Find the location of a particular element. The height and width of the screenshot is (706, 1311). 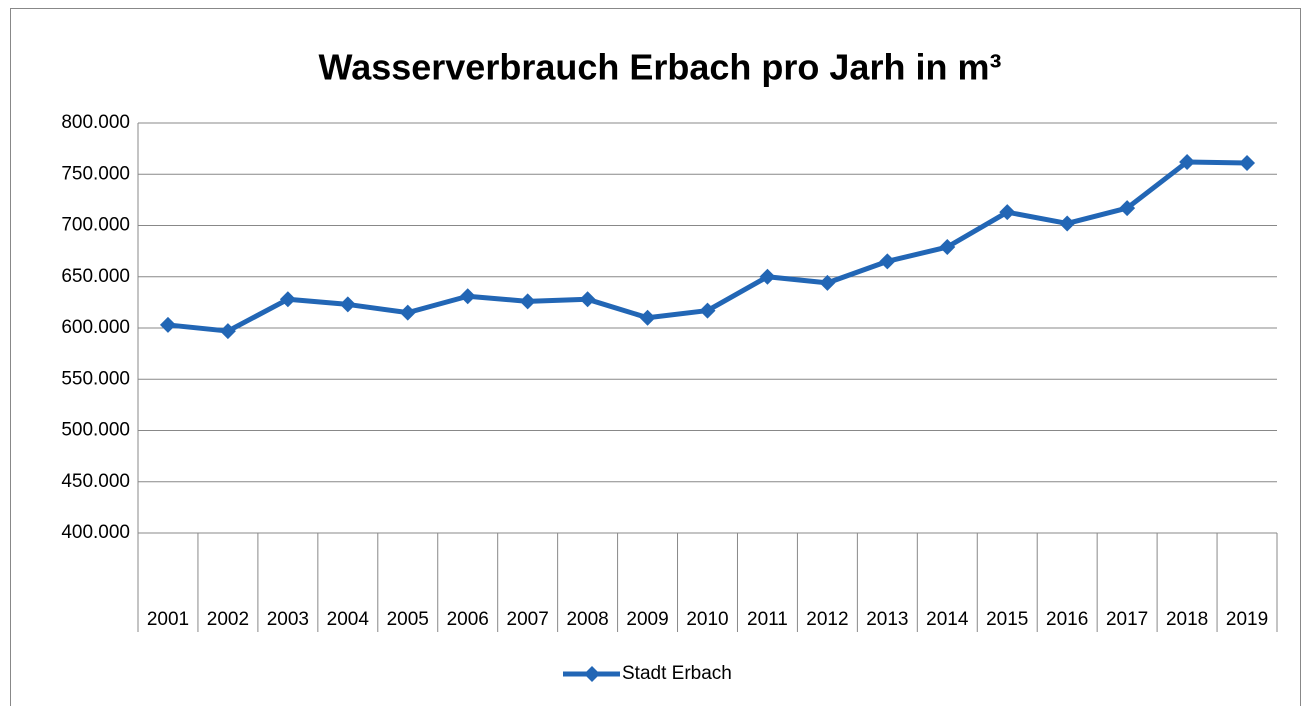

y-tick-label: 750.000 is located at coordinates (95, 173).